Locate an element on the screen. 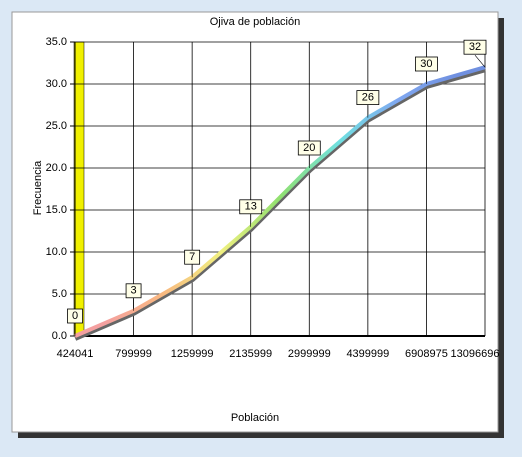 The height and width of the screenshot is (457, 522). chart-title: Ojiva de población is located at coordinates (255, 22).